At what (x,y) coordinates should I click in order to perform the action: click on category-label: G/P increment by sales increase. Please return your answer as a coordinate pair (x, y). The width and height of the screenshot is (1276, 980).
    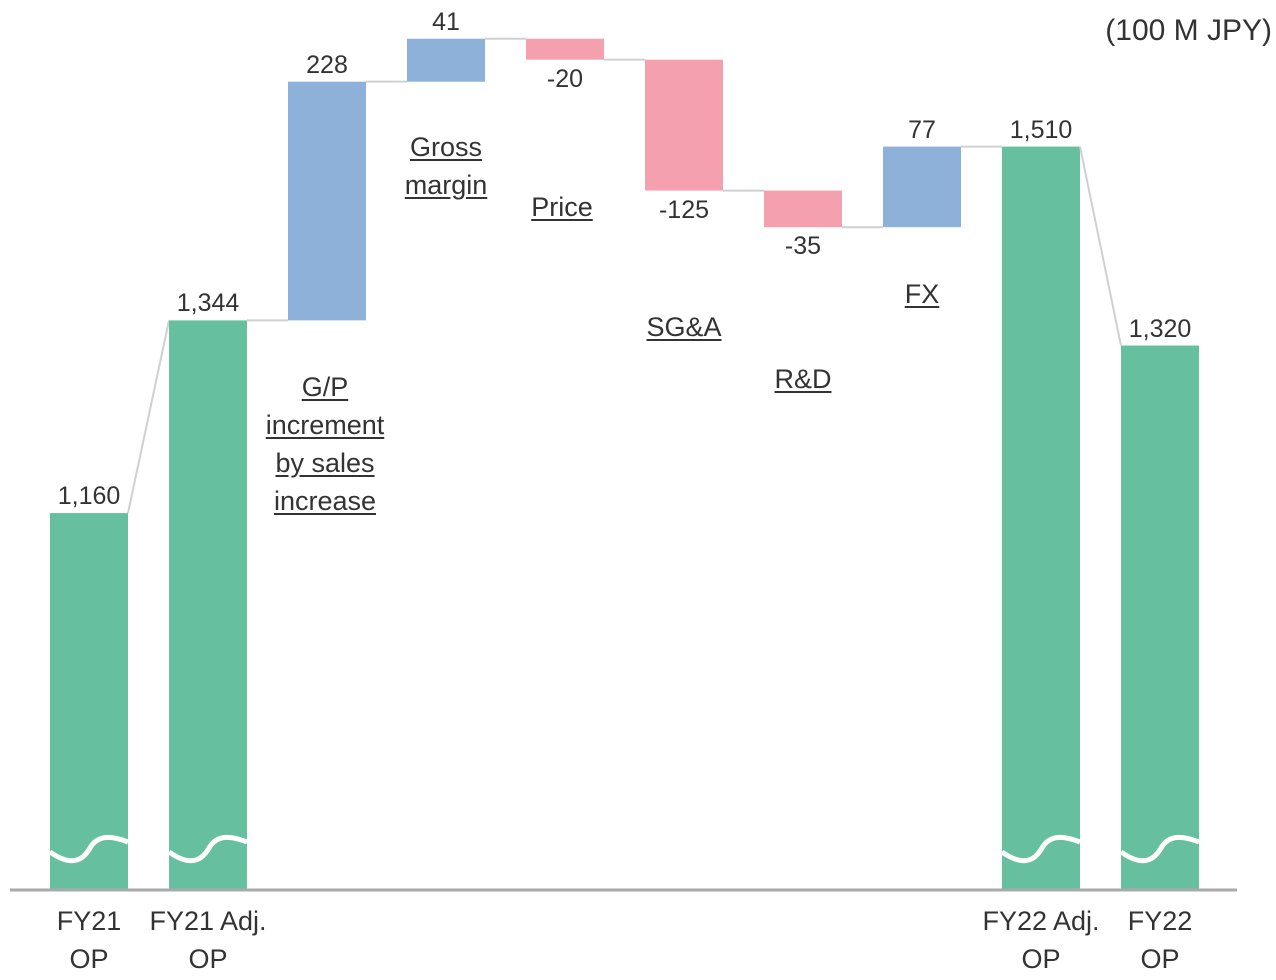
    Looking at the image, I should click on (325, 444).